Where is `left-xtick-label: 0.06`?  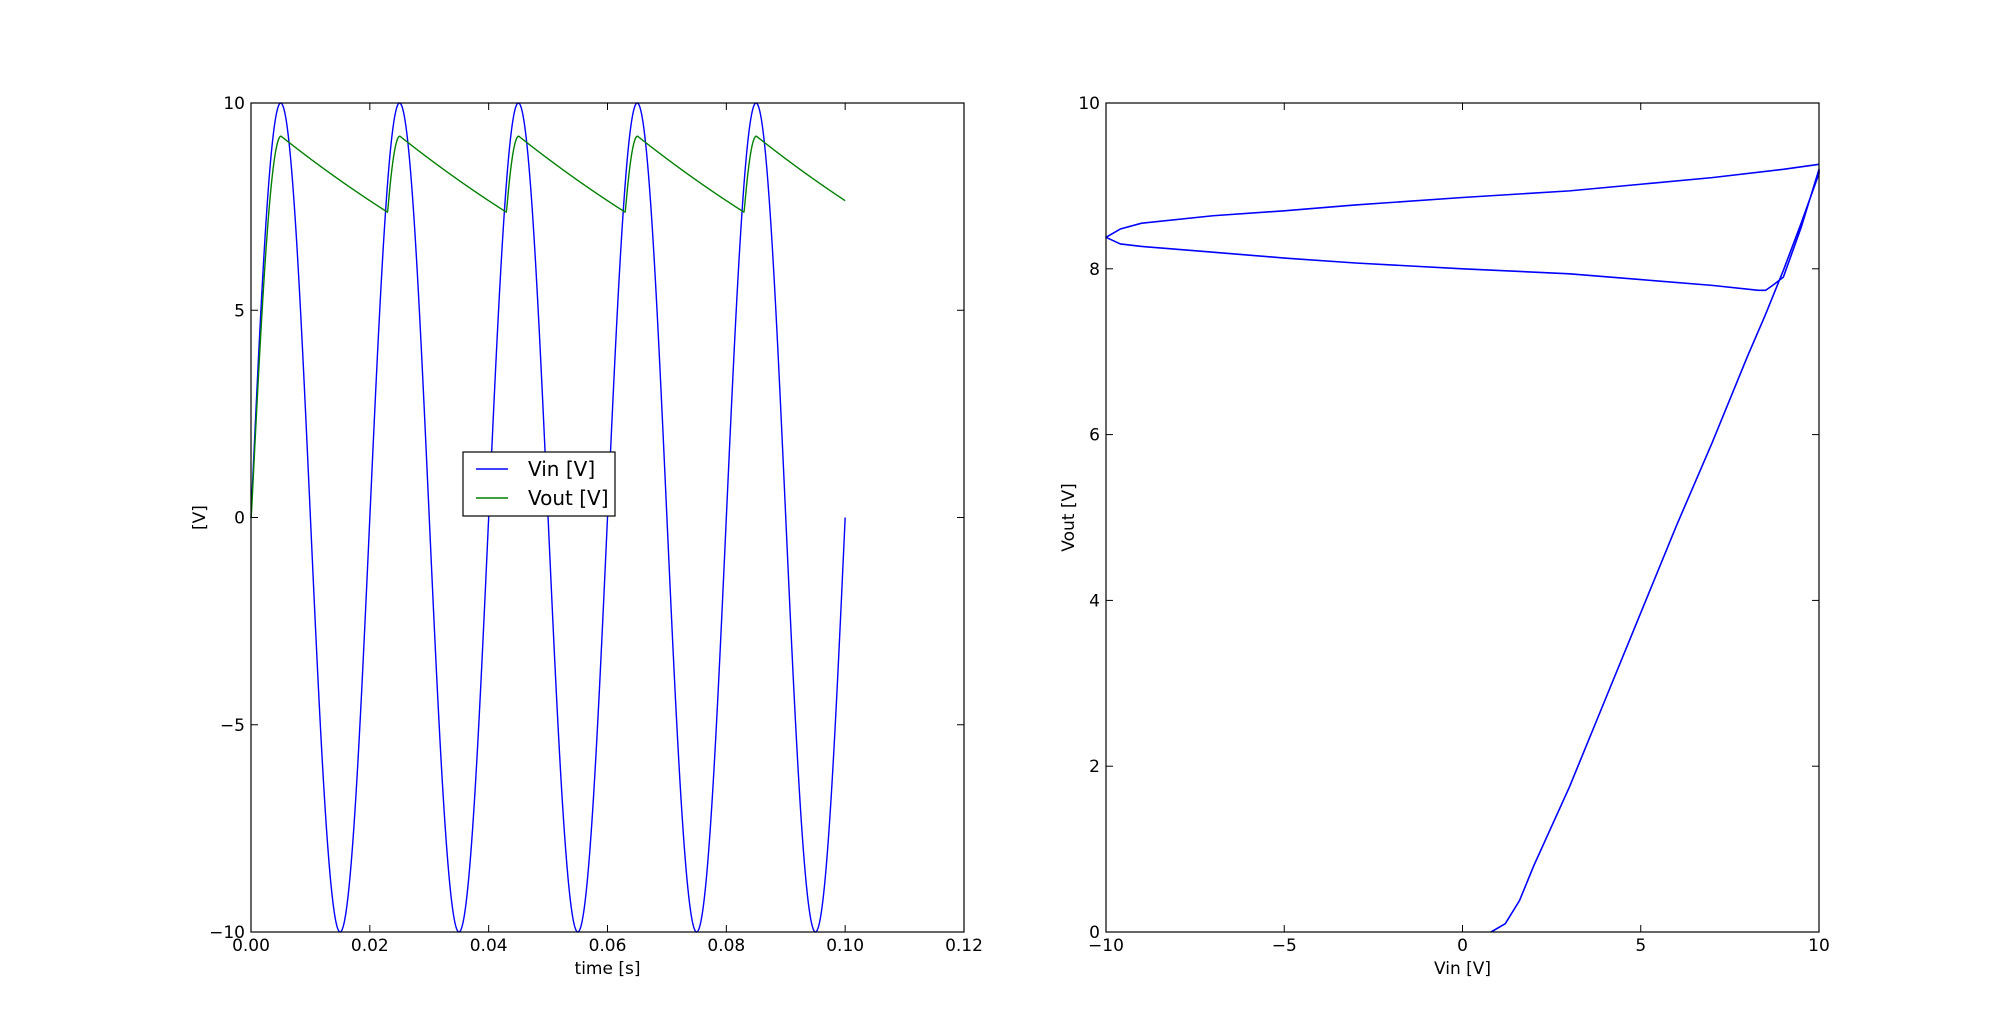 left-xtick-label: 0.06 is located at coordinates (608, 946).